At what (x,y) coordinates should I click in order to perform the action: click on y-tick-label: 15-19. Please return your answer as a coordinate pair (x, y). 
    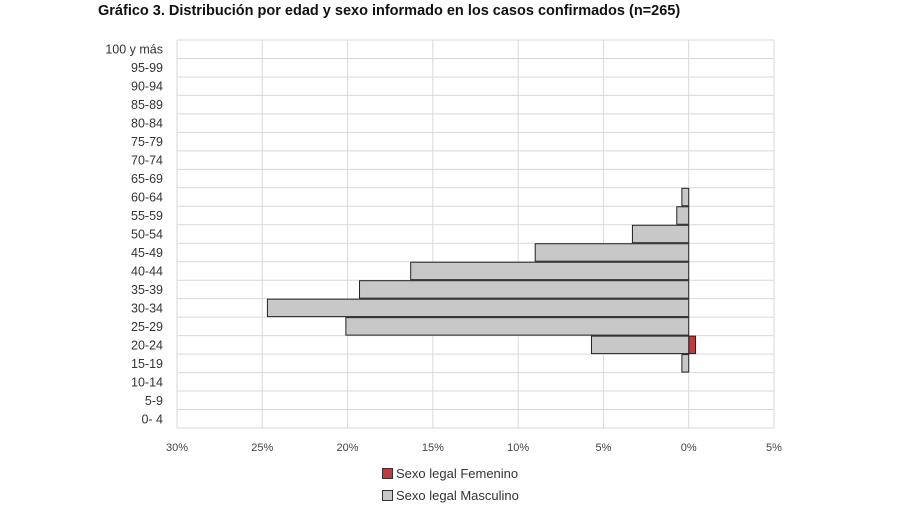
    Looking at the image, I should click on (147, 364).